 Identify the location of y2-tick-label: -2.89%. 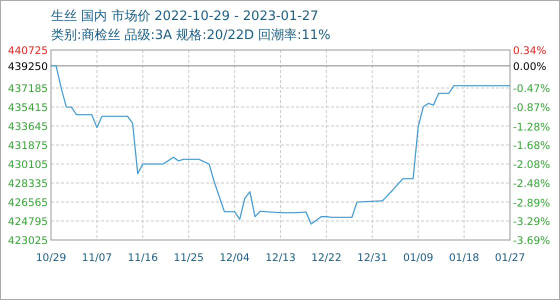
(531, 203).